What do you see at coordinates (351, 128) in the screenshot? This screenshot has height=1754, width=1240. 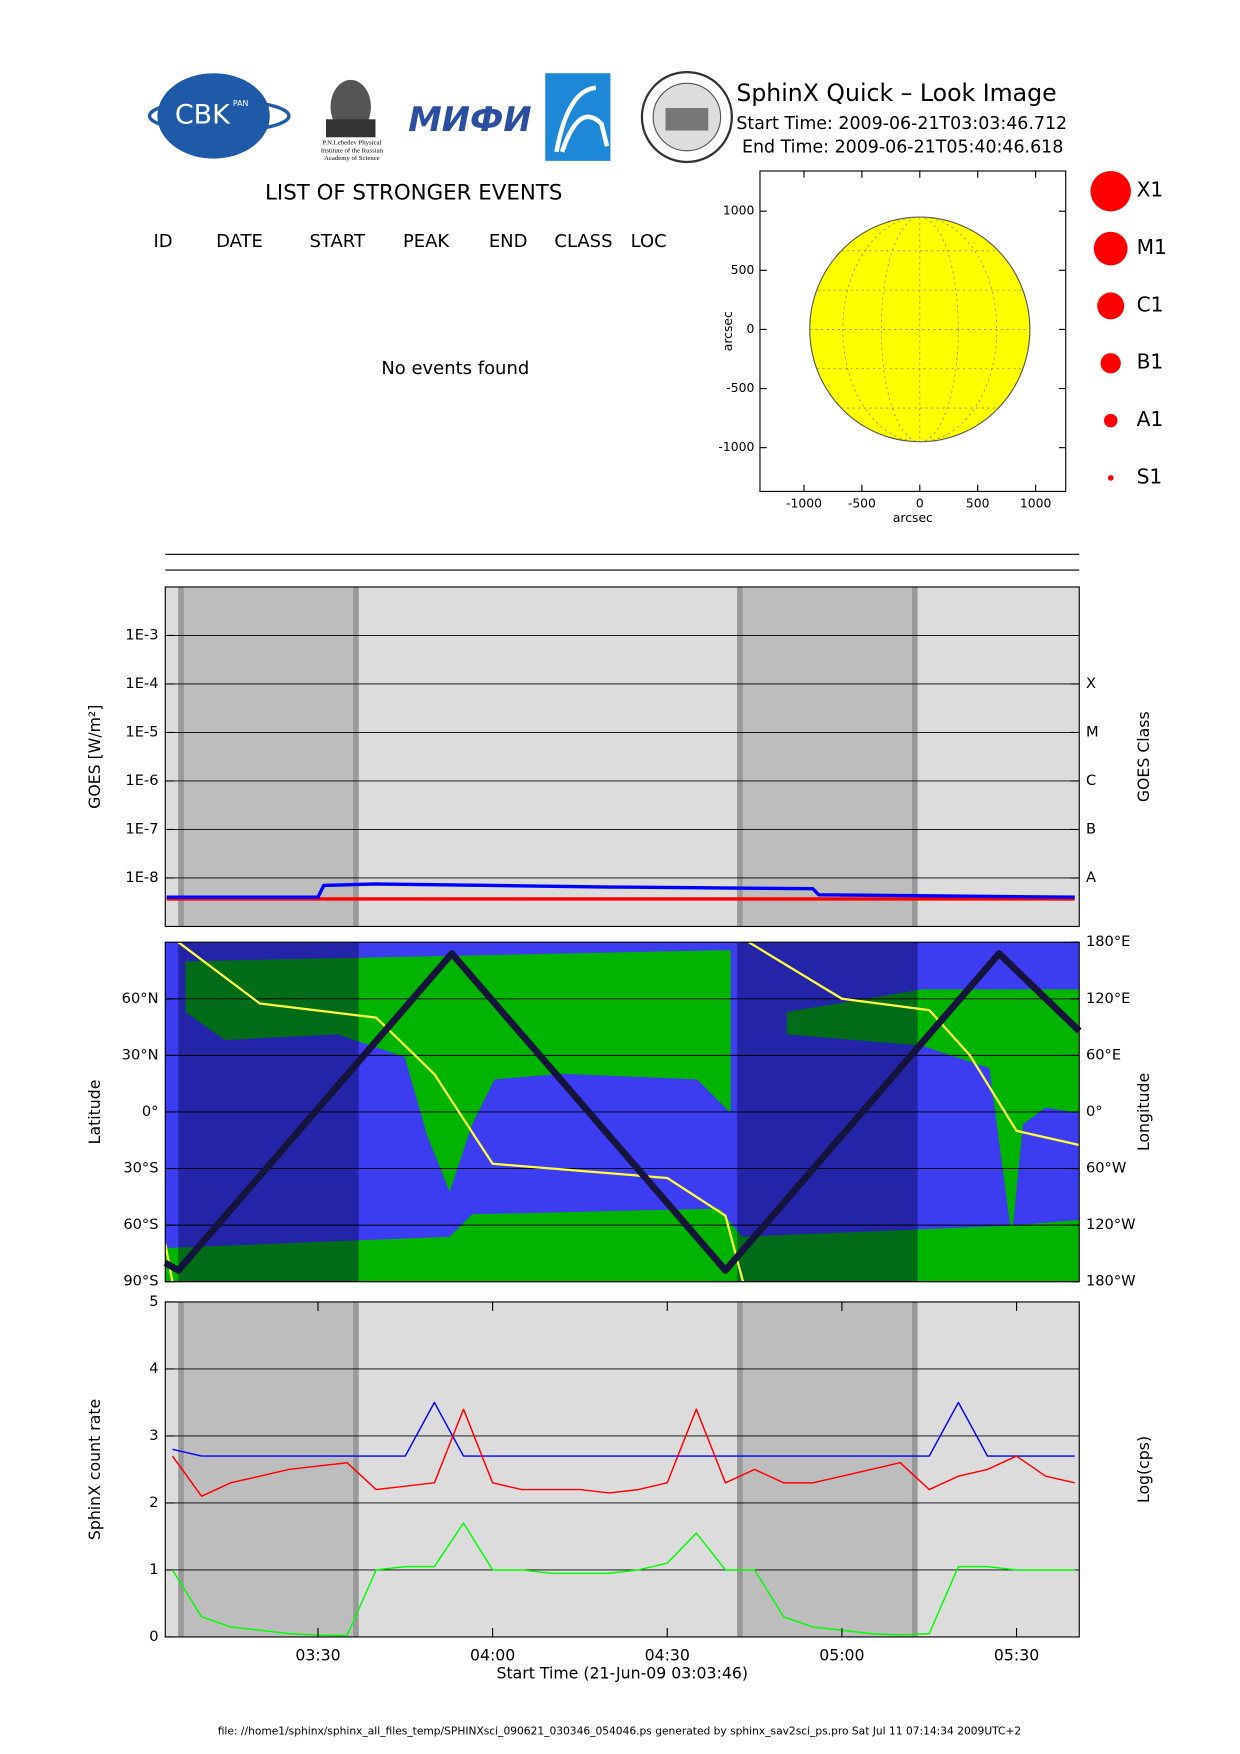 I see `logo-portrait` at bounding box center [351, 128].